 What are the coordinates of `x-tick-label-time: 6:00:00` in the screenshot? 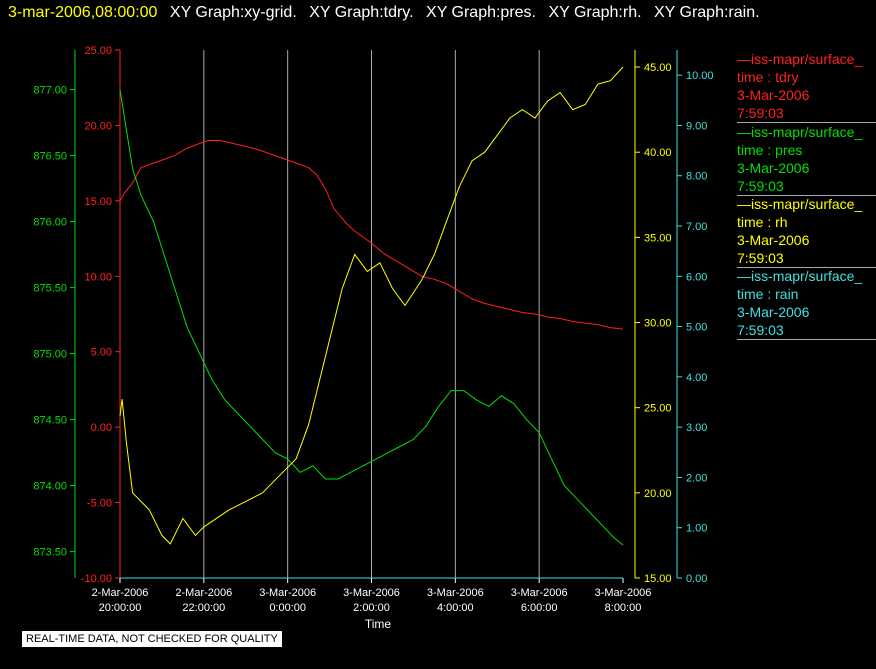 It's located at (539, 608).